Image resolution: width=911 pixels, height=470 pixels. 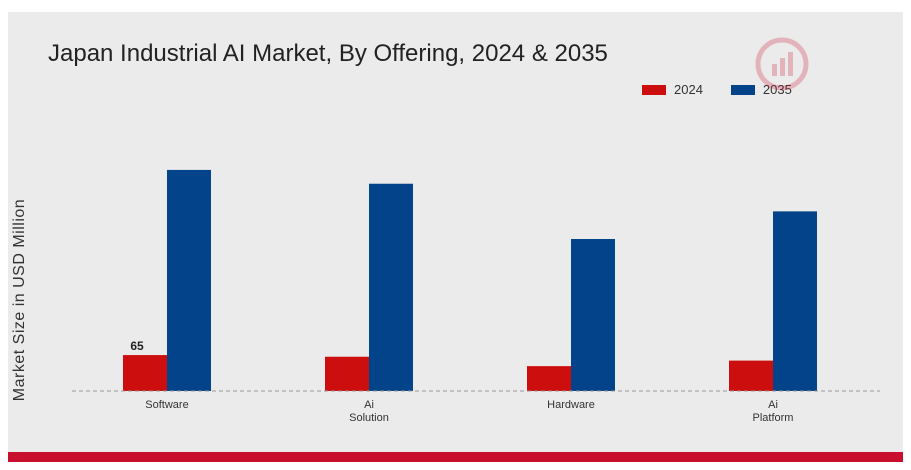 I want to click on x-tick-label: Ai Solution, so click(x=369, y=411).